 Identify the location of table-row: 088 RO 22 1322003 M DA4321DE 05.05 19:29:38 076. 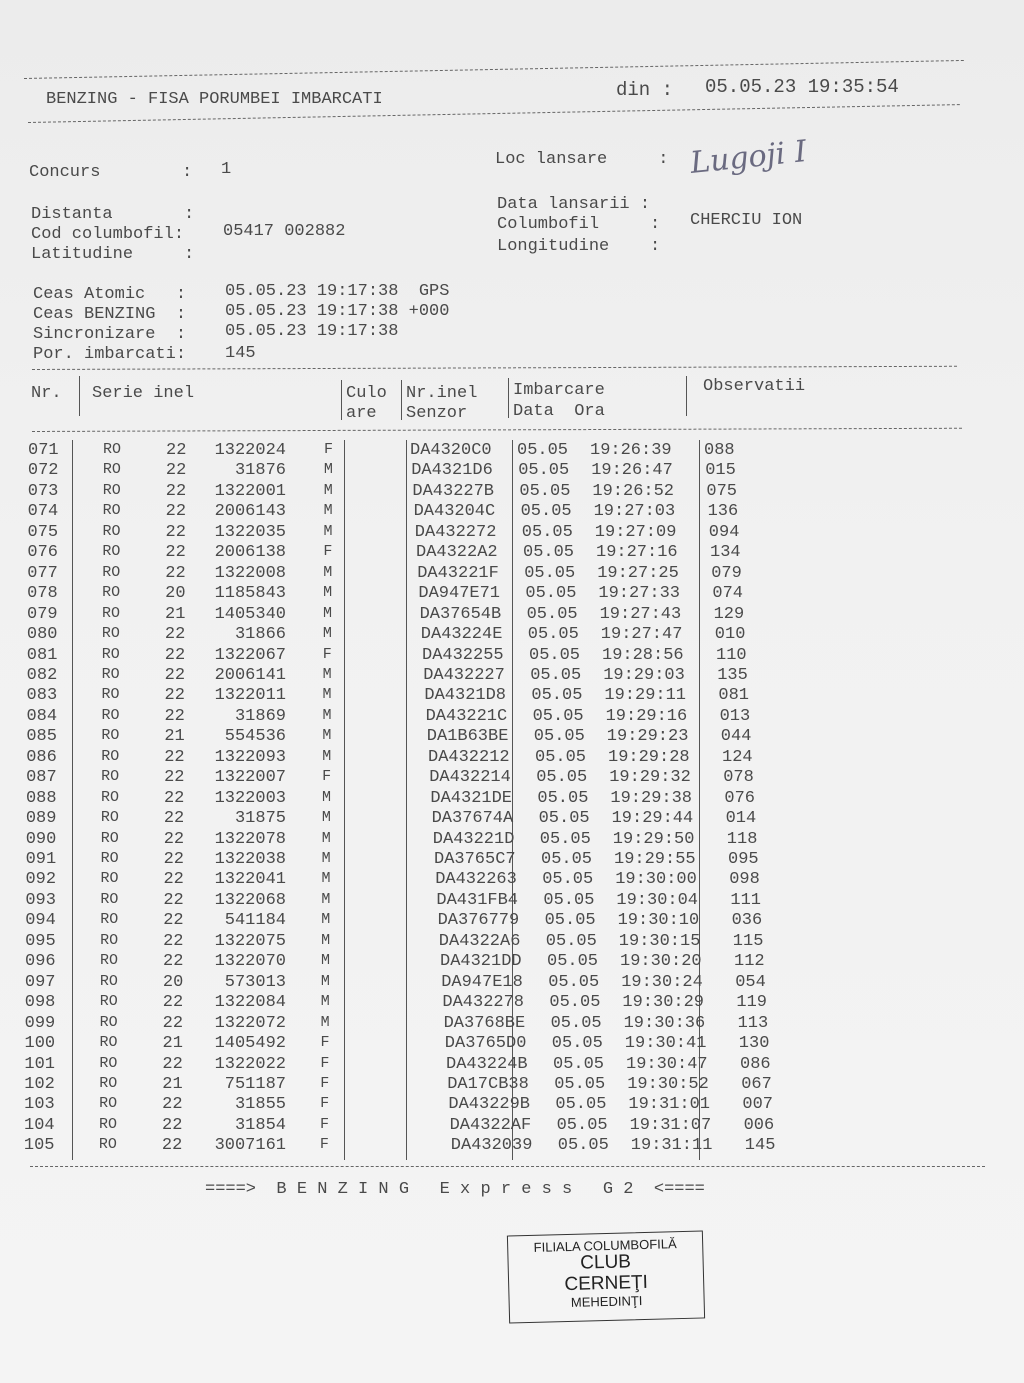
(512, 799).